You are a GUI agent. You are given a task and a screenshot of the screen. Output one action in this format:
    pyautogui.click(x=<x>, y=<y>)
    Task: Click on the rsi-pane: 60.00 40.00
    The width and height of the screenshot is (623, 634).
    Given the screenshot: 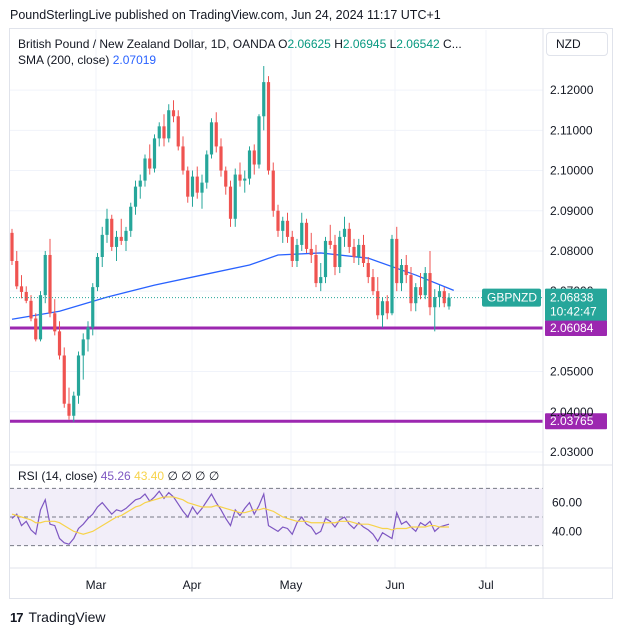 What is the action you would take?
    pyautogui.click(x=296, y=517)
    